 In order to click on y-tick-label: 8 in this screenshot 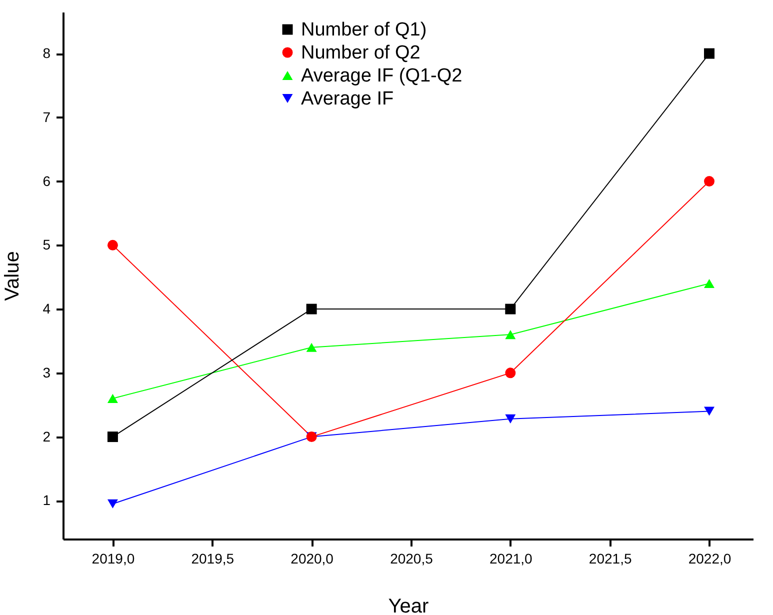, I will do `click(46, 53)`.